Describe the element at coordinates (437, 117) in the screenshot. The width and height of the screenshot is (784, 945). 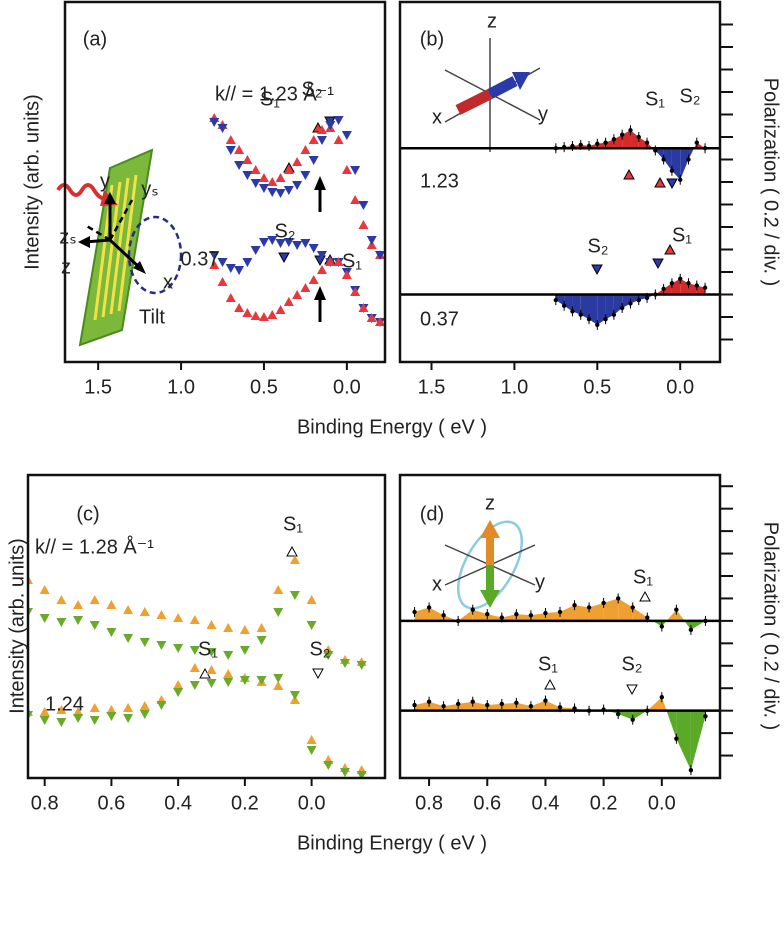
I see `annotation: x` at that location.